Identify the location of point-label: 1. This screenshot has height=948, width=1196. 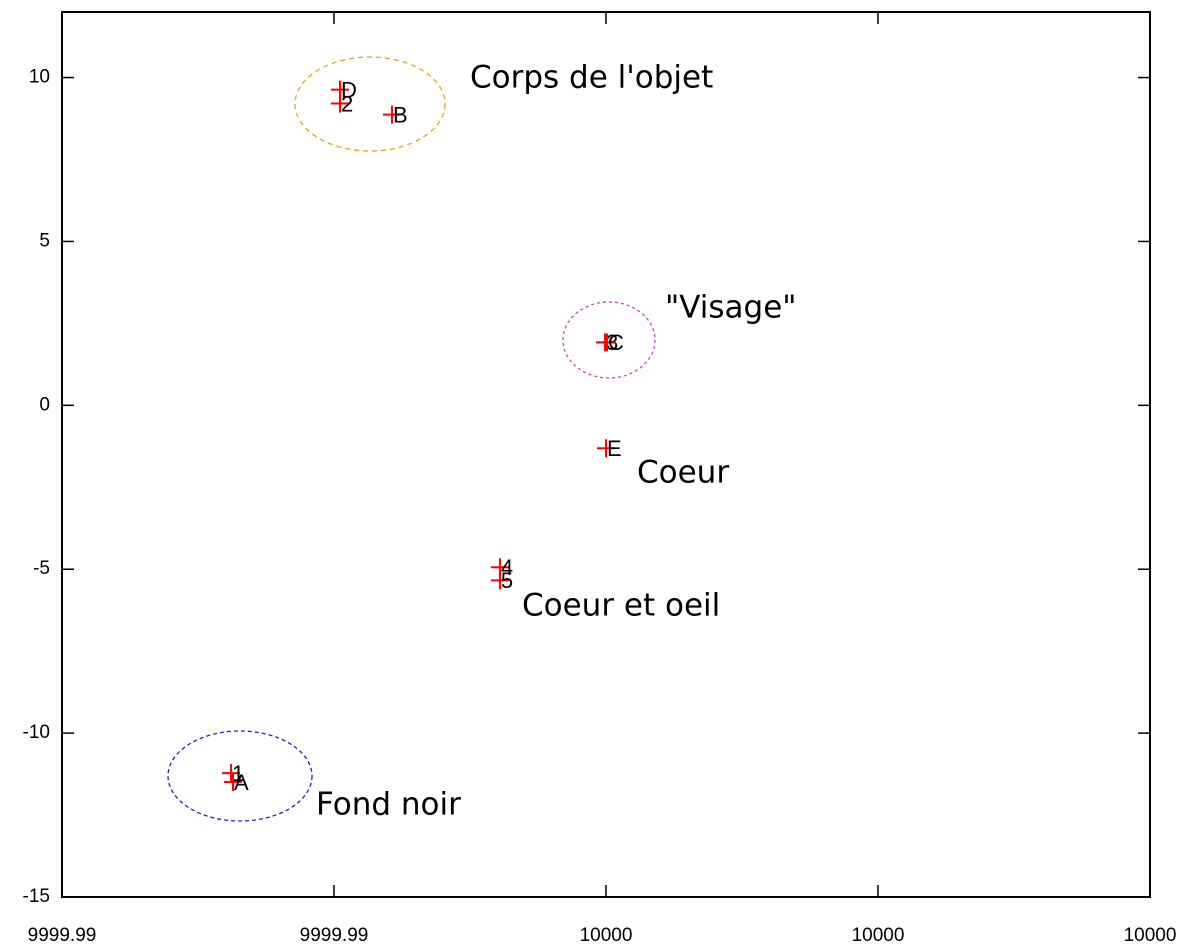
(238, 773).